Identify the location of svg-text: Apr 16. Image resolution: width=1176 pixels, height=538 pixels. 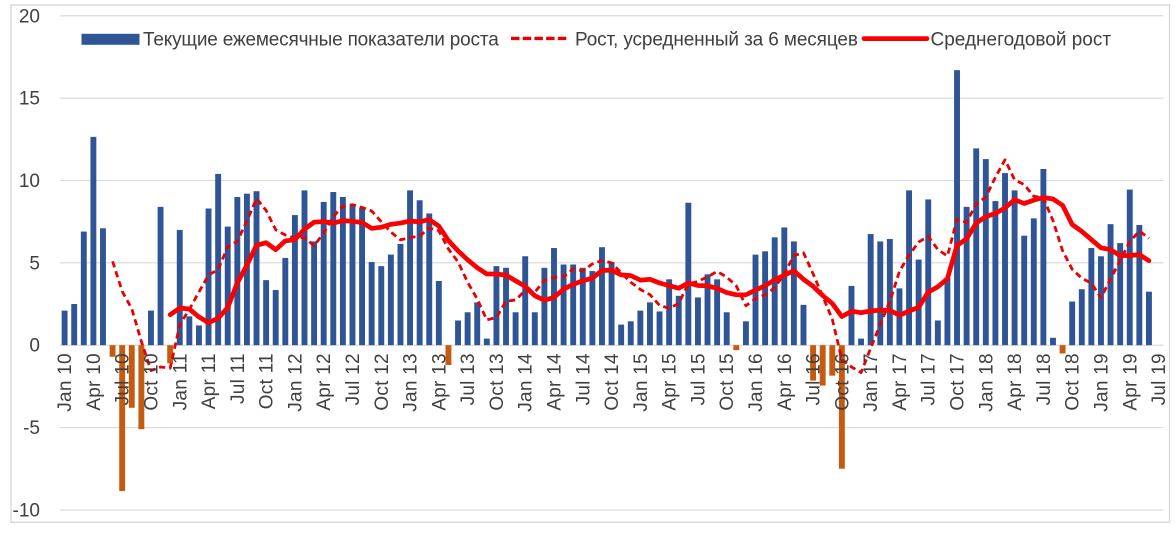
(785, 381).